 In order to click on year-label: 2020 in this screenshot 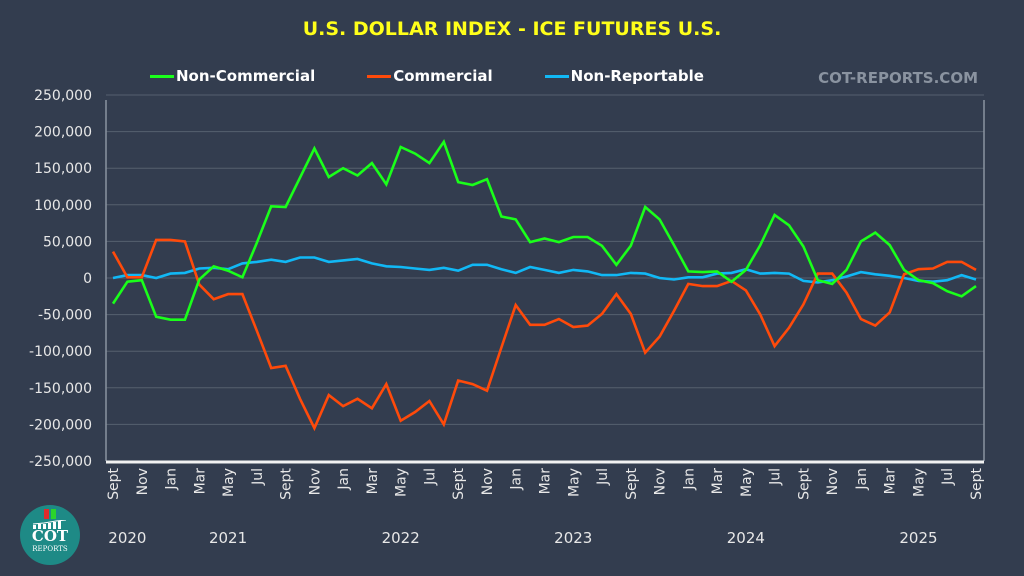, I will do `click(127, 538)`.